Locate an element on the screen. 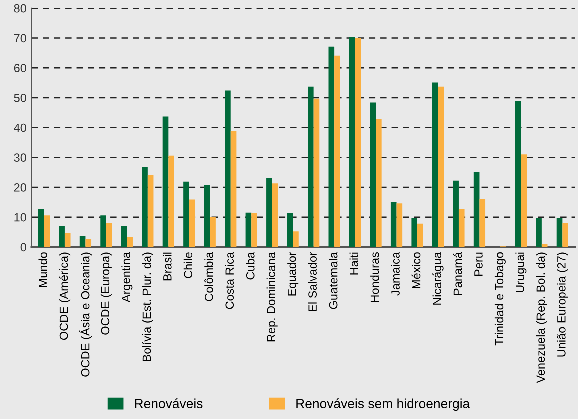 The image size is (578, 419). x-tick-label: Costa Rica is located at coordinates (229, 281).